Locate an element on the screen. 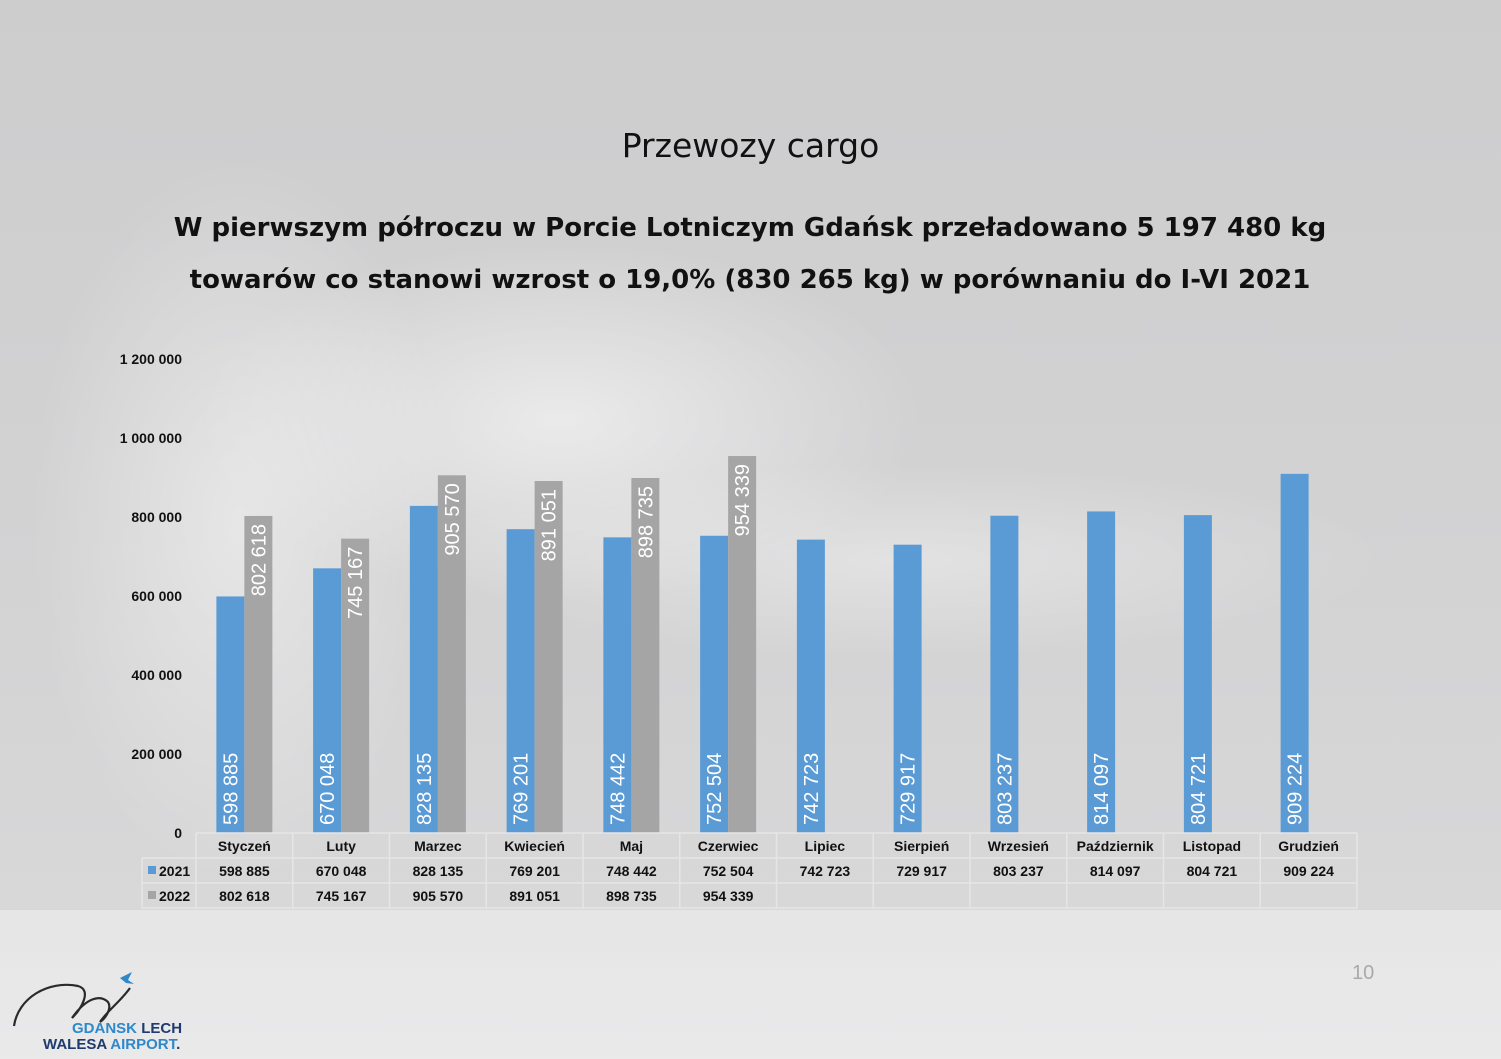 The width and height of the screenshot is (1501, 1059). table-cell: 729 917 is located at coordinates (921, 871).